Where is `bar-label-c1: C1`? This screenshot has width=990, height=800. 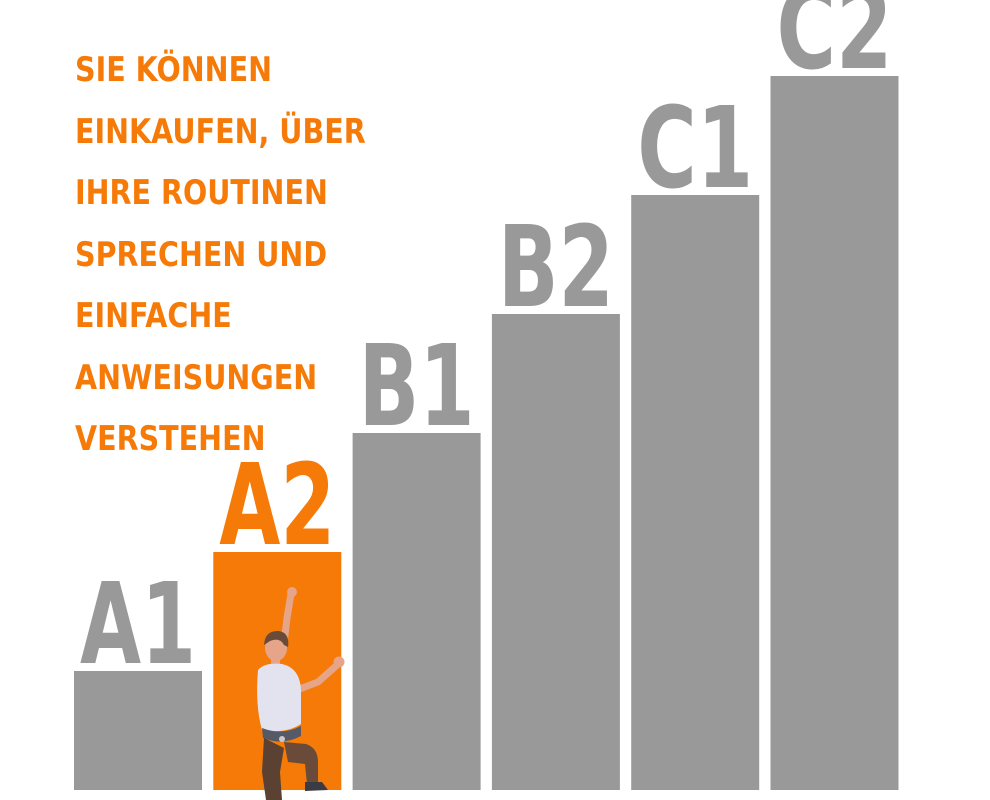
bar-label-c1: C1 is located at coordinates (695, 149).